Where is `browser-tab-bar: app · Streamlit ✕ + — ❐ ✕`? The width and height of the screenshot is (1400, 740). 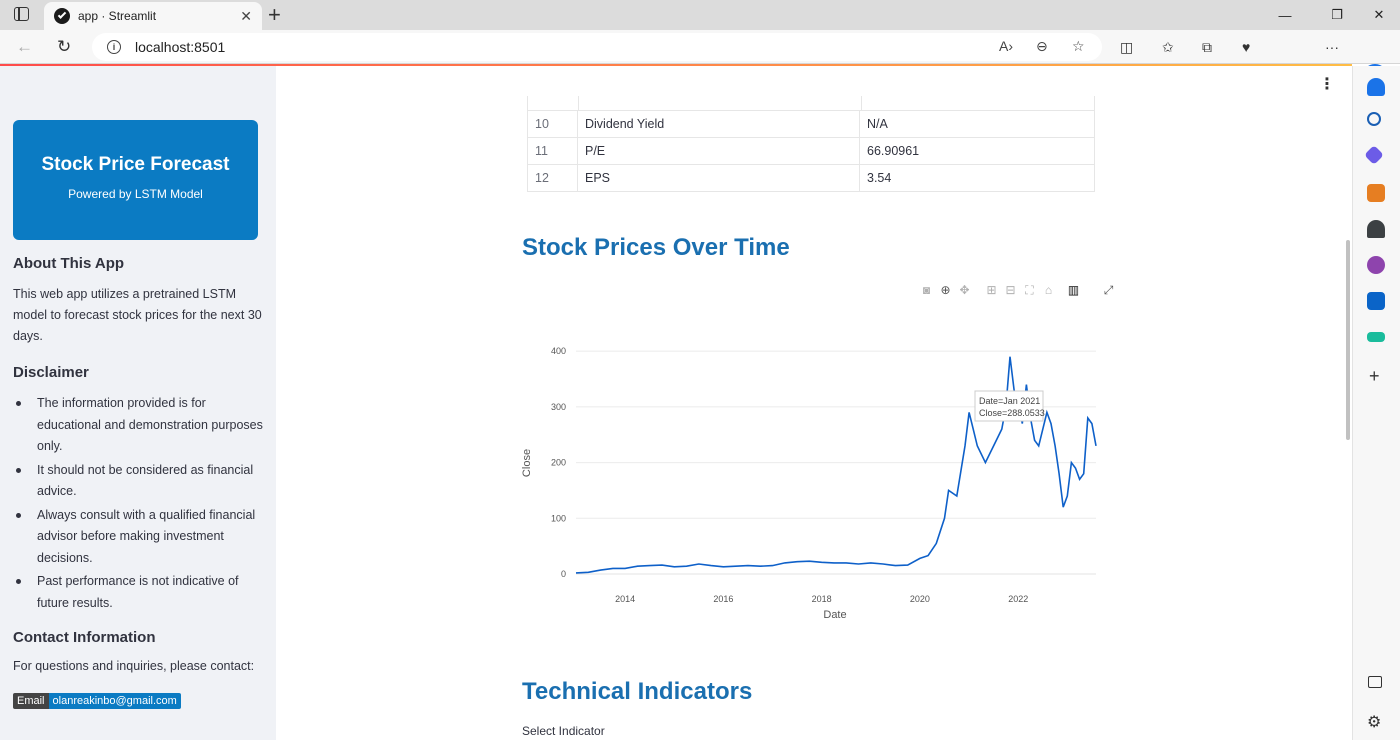 browser-tab-bar: app · Streamlit ✕ + — ❐ ✕ is located at coordinates (700, 15).